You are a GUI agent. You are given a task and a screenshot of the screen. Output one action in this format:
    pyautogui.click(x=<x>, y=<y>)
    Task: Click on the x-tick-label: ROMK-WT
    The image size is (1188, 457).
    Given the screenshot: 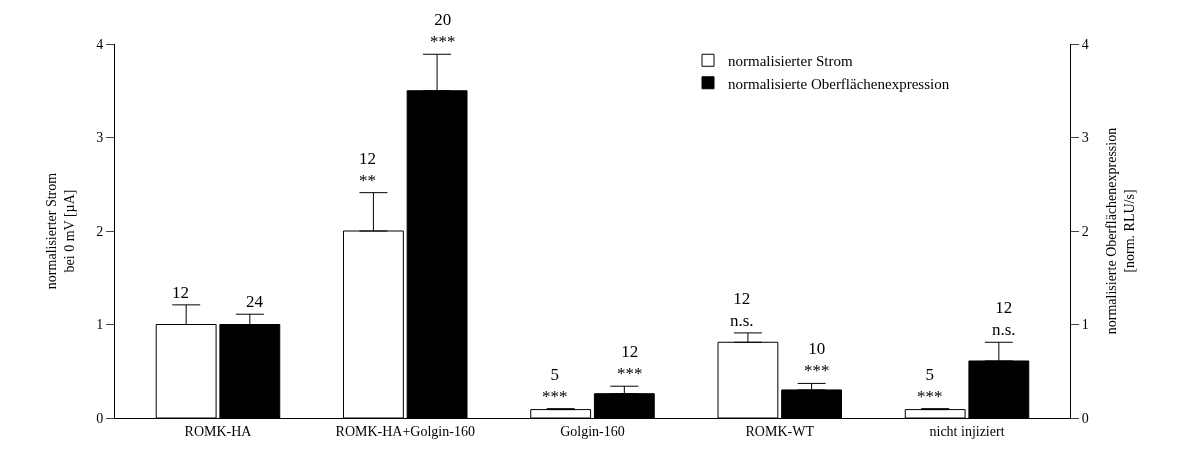 What is the action you would take?
    pyautogui.click(x=780, y=431)
    